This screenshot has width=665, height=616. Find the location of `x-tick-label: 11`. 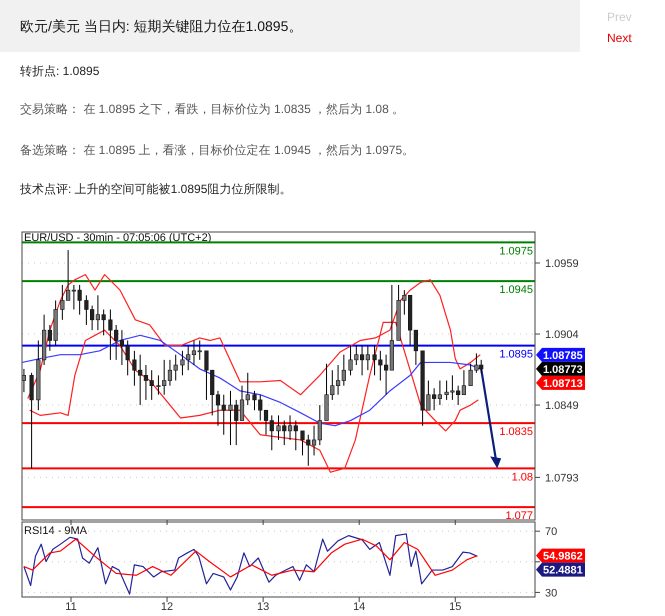

x-tick-label: 11 is located at coordinates (71, 607).